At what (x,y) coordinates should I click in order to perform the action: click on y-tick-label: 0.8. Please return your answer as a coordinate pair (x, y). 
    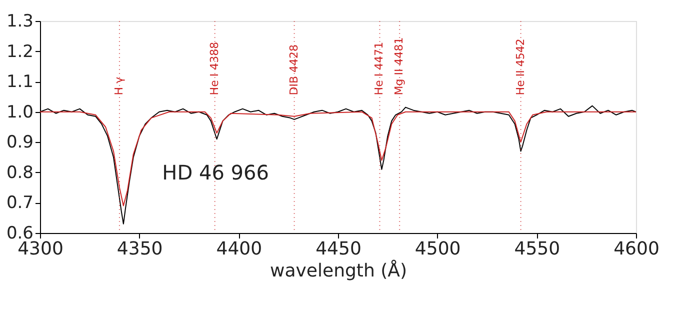
    Looking at the image, I should click on (20, 172).